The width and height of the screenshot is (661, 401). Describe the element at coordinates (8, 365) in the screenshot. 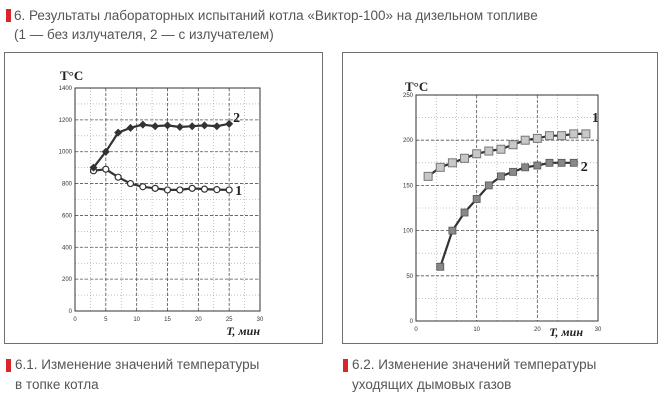

I see `caption-1-marker` at that location.